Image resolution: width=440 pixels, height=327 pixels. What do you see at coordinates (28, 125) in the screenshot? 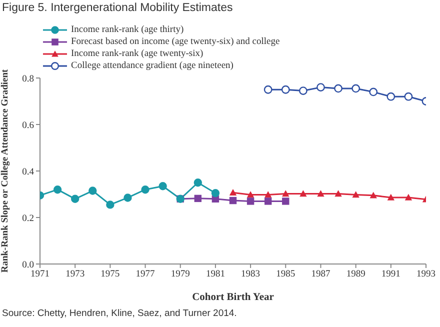
I see `y-tick-label: 0.6` at bounding box center [28, 125].